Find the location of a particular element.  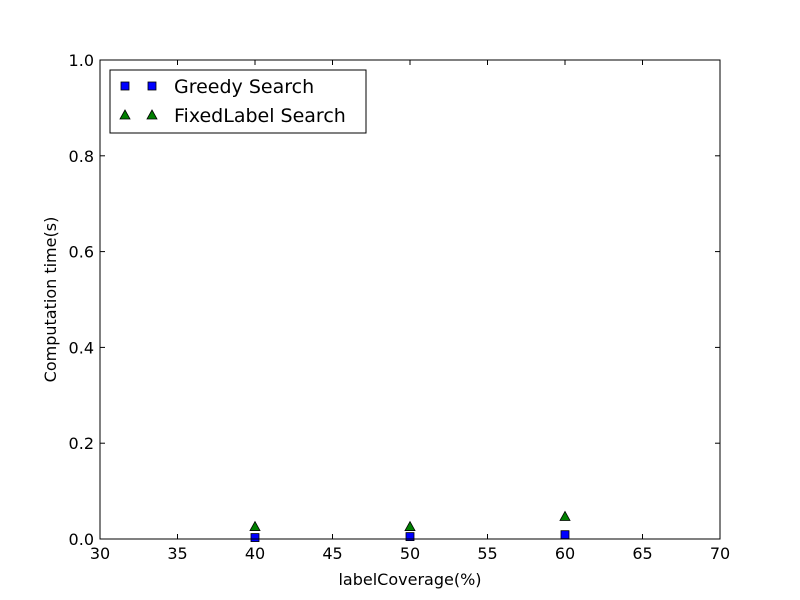

legend-label-greedy-search: Greedy Search is located at coordinates (244, 87).